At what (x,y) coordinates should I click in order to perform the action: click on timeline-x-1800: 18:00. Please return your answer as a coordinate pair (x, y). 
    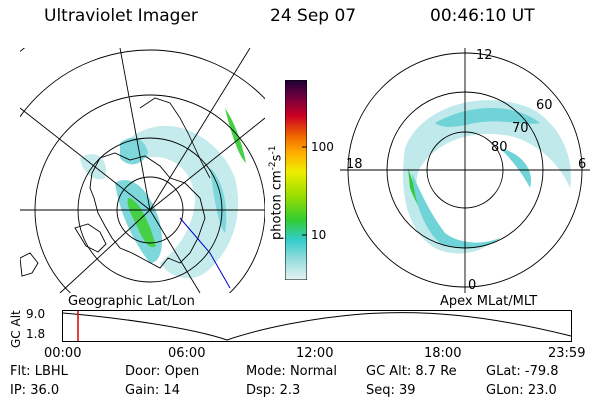
    Looking at the image, I should click on (443, 353).